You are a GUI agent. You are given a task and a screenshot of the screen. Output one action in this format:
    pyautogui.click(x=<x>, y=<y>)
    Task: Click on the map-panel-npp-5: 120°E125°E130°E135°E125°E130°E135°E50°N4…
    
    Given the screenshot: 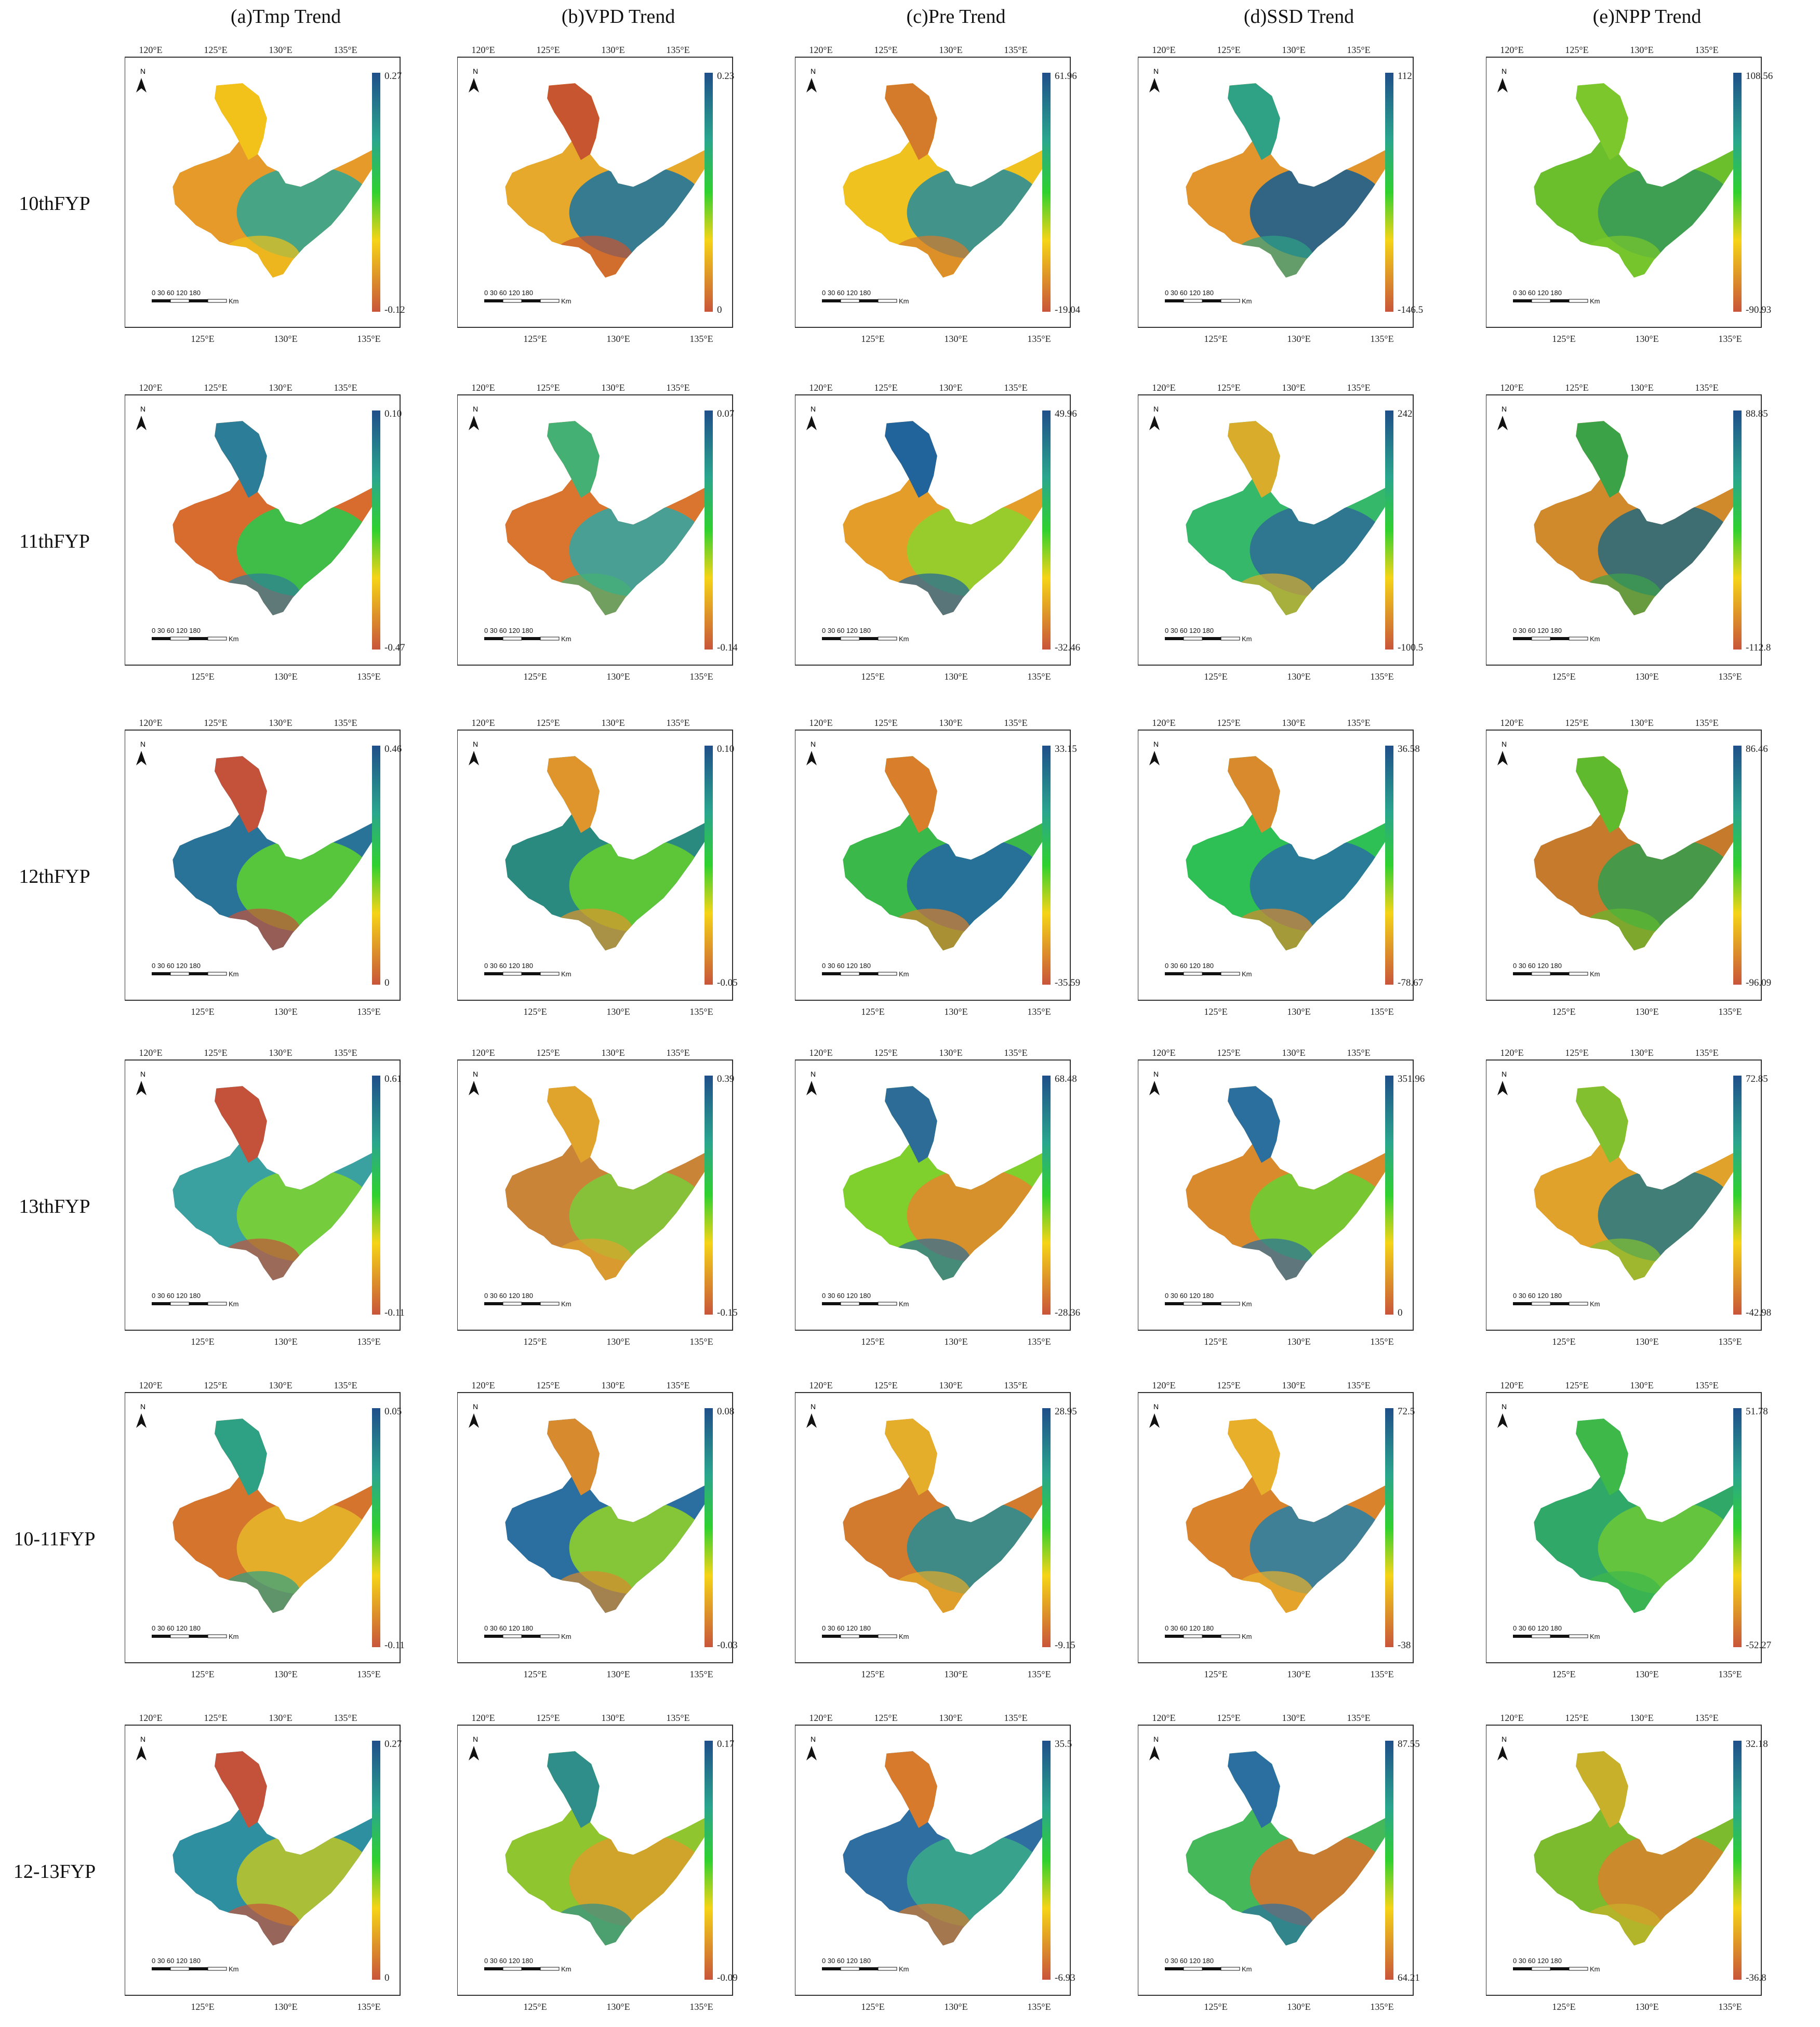 What is the action you would take?
    pyautogui.click(x=1647, y=1860)
    